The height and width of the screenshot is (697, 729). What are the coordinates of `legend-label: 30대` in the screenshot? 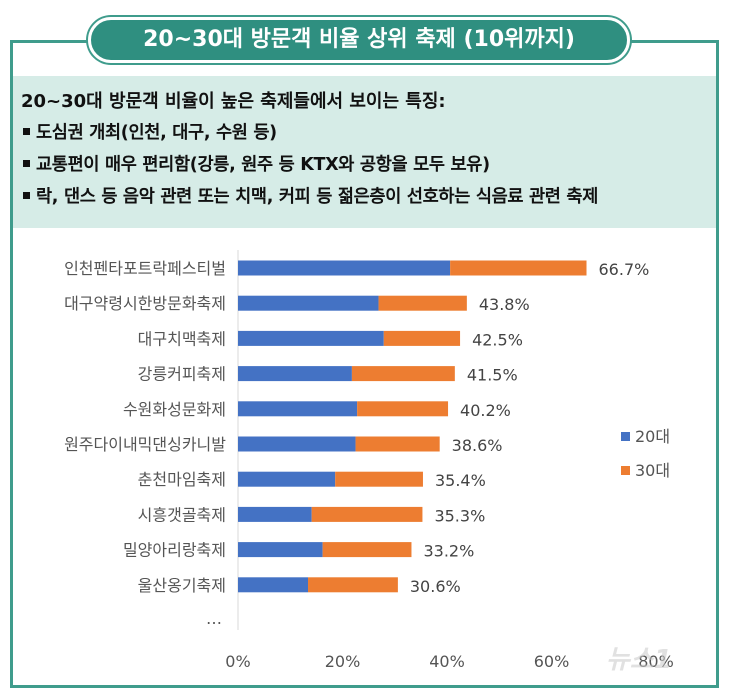 It's located at (652, 470).